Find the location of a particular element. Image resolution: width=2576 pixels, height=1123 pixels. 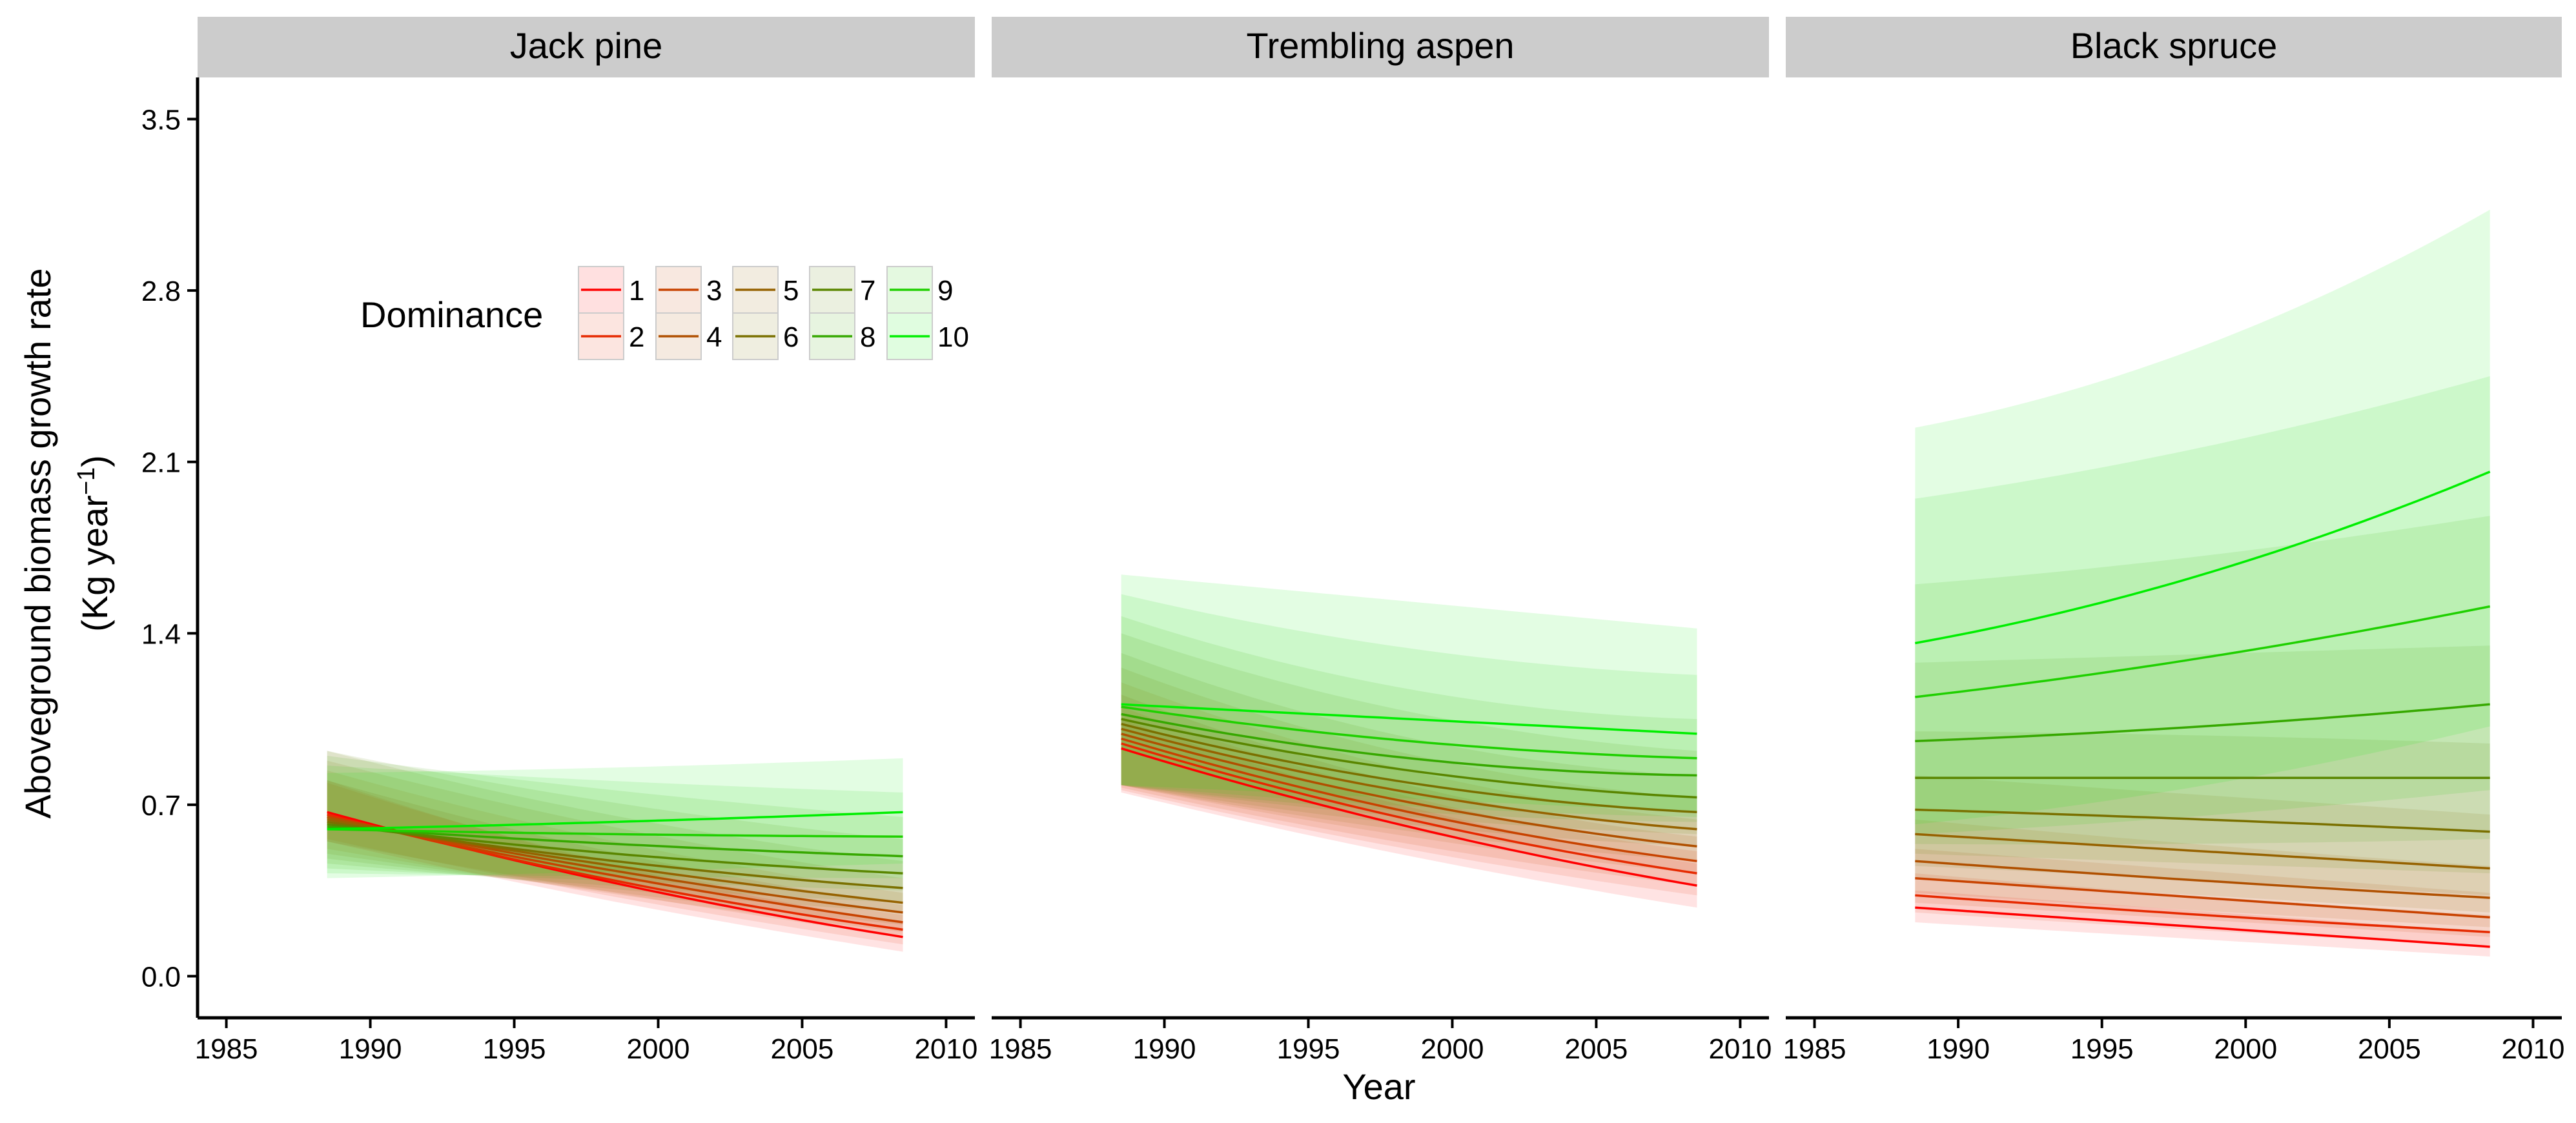

legend-entry: 1 is located at coordinates (611, 290).